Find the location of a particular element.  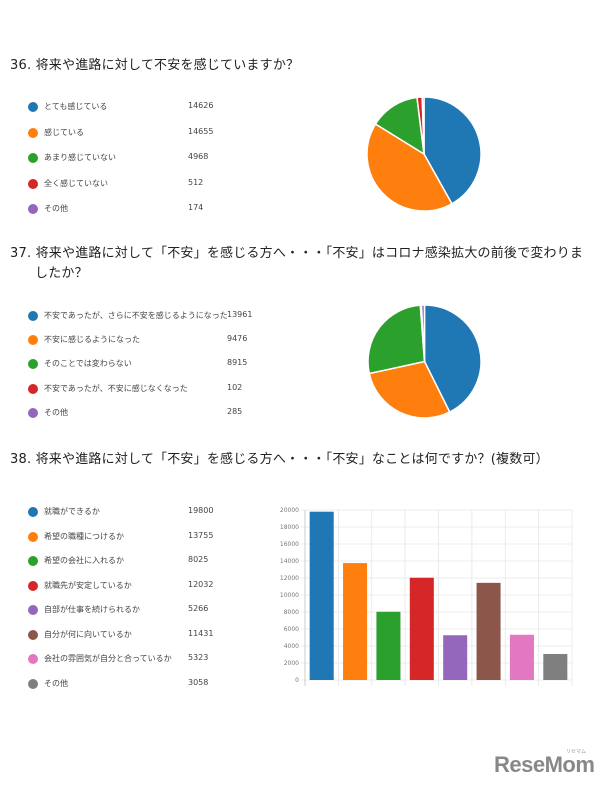

legend-label: 就職ができるか is located at coordinates (72, 511).